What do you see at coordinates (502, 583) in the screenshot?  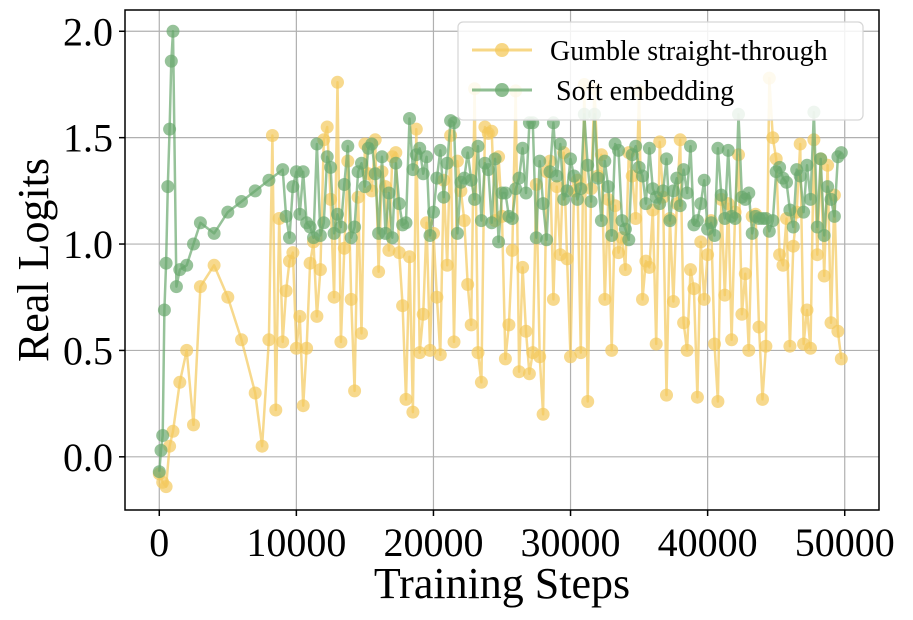 I see `x-axis-label: Training Steps` at bounding box center [502, 583].